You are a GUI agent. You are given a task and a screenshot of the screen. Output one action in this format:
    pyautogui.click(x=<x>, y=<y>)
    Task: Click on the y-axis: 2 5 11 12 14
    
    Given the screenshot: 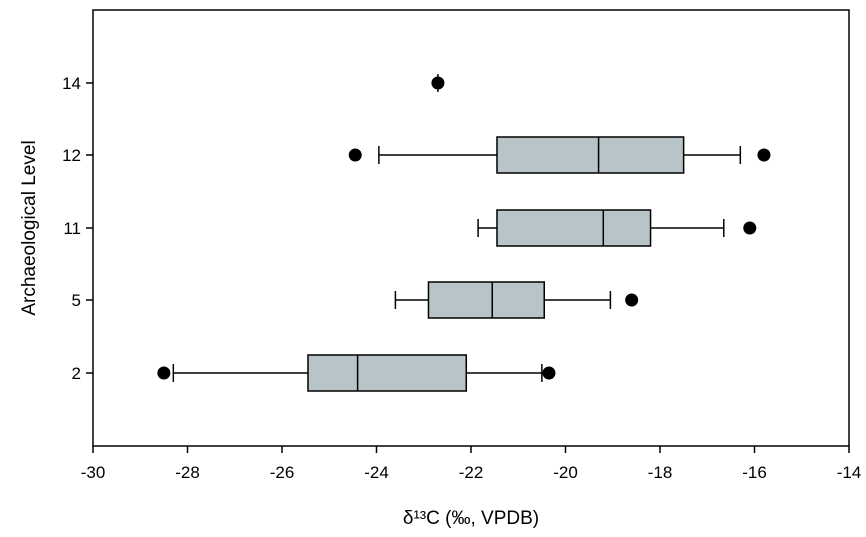 What is the action you would take?
    pyautogui.click(x=77, y=228)
    